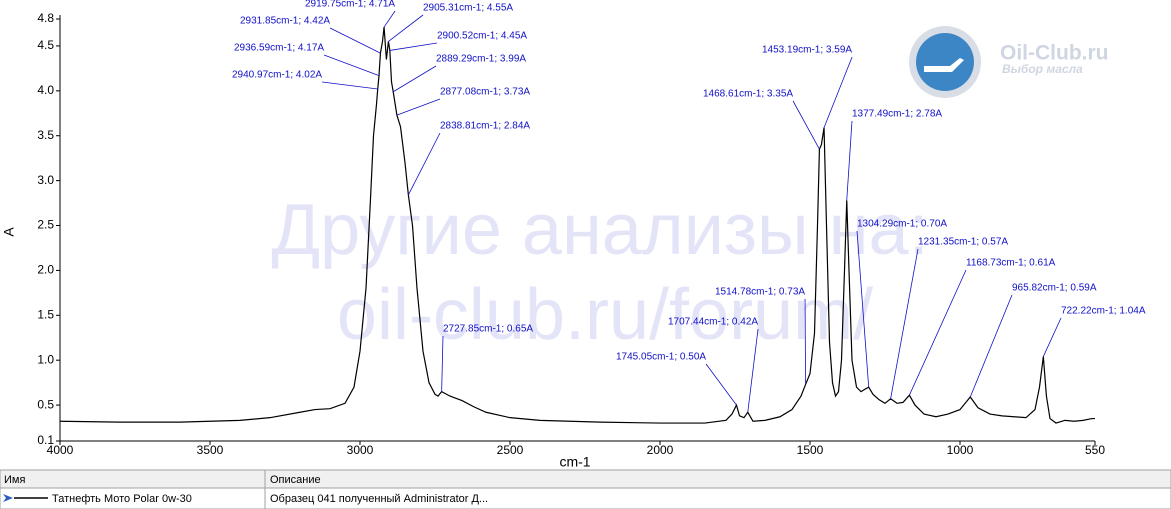 The height and width of the screenshot is (509, 1171). What do you see at coordinates (122, 499) in the screenshot?
I see `legend-label: Татнефть Мото Polar 0w-30` at bounding box center [122, 499].